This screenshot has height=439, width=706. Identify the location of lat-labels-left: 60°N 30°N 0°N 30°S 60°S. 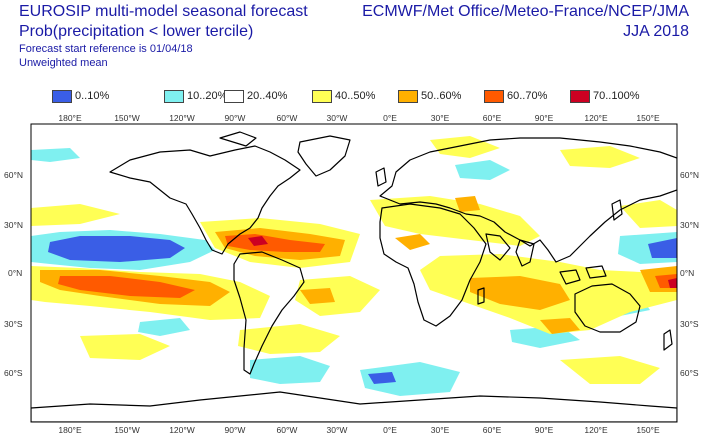
(13, 274).